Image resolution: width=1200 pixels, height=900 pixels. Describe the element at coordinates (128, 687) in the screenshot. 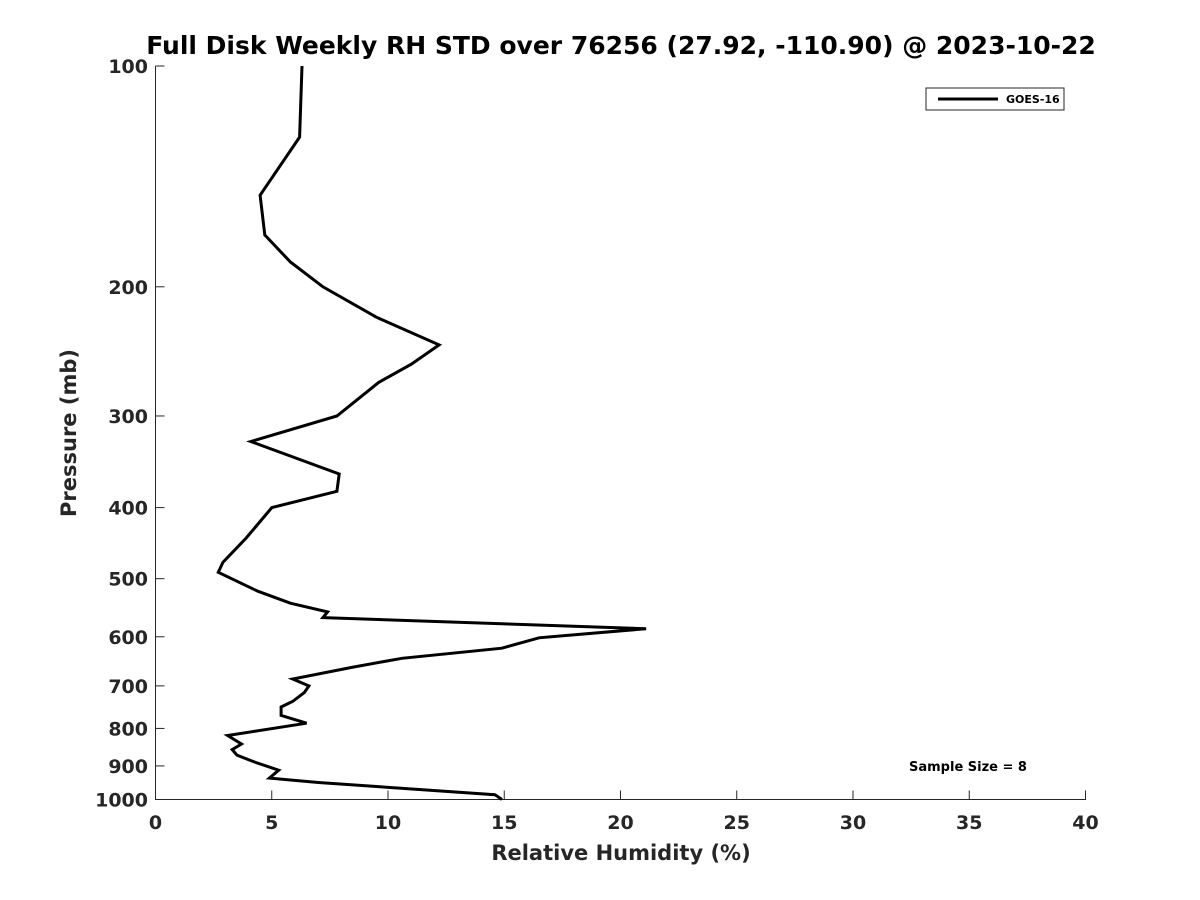

I see `y-tick-label: 700` at that location.